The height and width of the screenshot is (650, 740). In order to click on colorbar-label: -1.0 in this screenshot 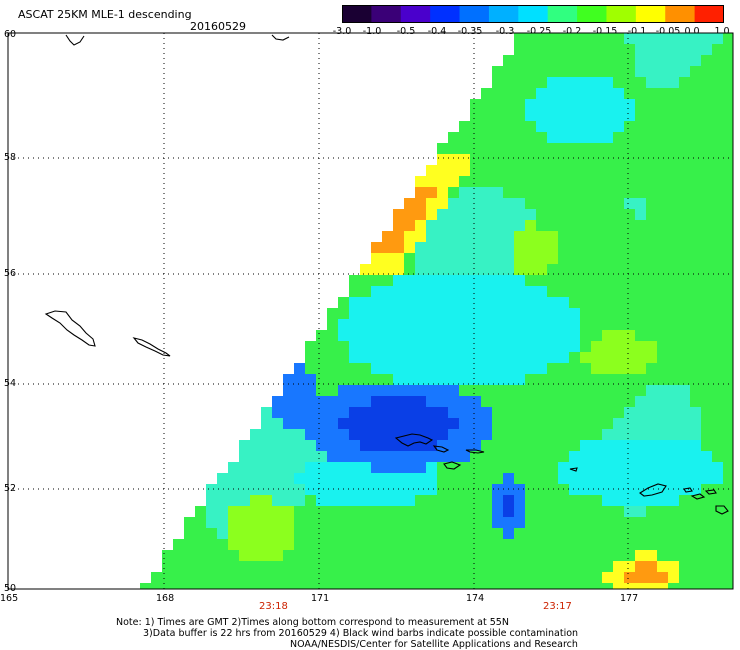, I will do `click(372, 31)`.